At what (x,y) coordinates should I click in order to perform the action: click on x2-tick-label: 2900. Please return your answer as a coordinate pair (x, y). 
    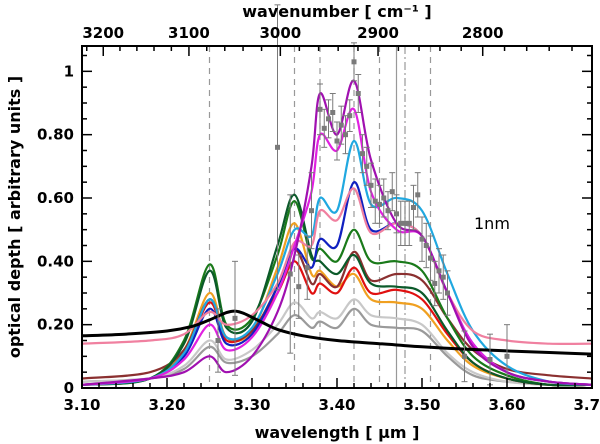
    Looking at the image, I should click on (378, 33).